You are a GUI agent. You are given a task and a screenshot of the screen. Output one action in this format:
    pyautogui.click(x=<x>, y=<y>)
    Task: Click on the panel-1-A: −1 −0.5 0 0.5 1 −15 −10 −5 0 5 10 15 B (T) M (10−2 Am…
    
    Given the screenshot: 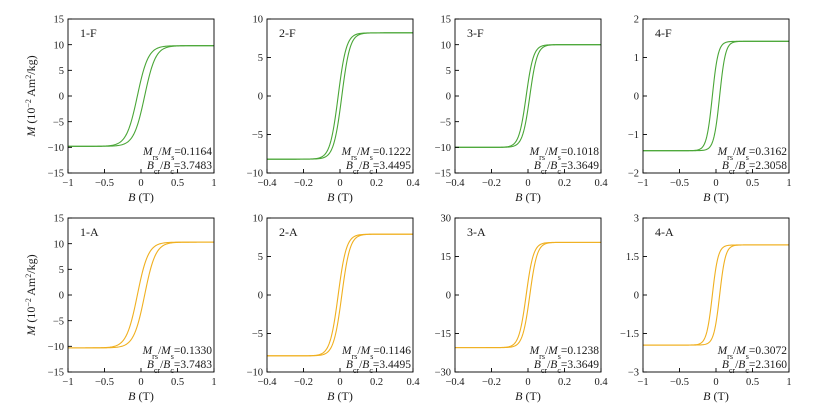 What is the action you would take?
    pyautogui.click(x=120, y=308)
    